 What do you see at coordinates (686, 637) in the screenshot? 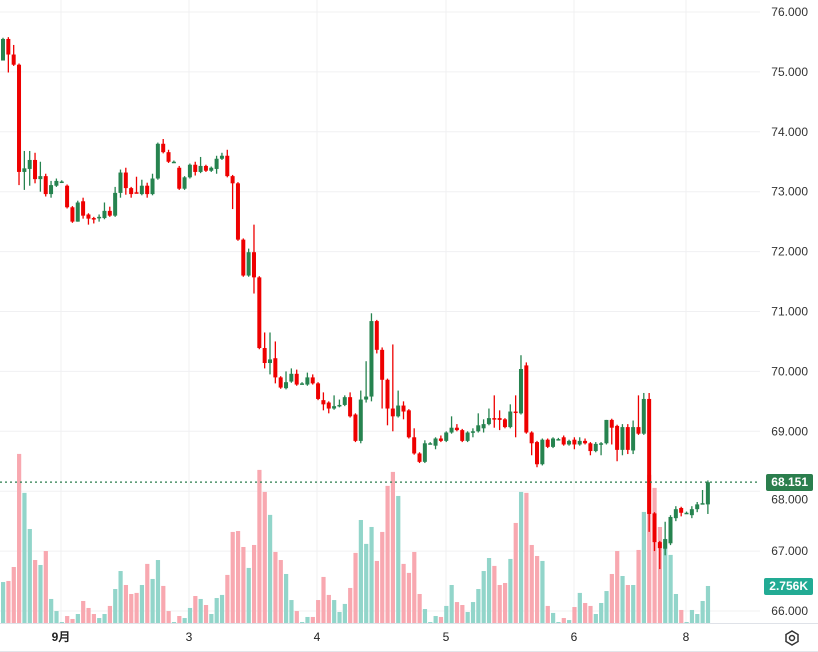
I see `time-tick-label: 8` at bounding box center [686, 637].